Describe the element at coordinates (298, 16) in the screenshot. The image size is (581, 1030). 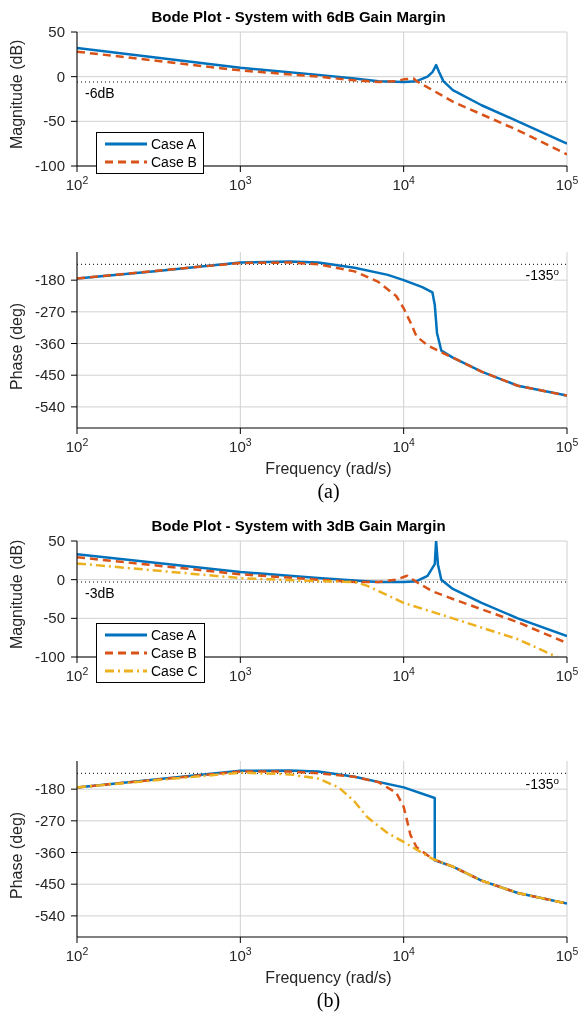
I see `chart-title: Bode Plot - System with 6dB Gain Margin` at that location.